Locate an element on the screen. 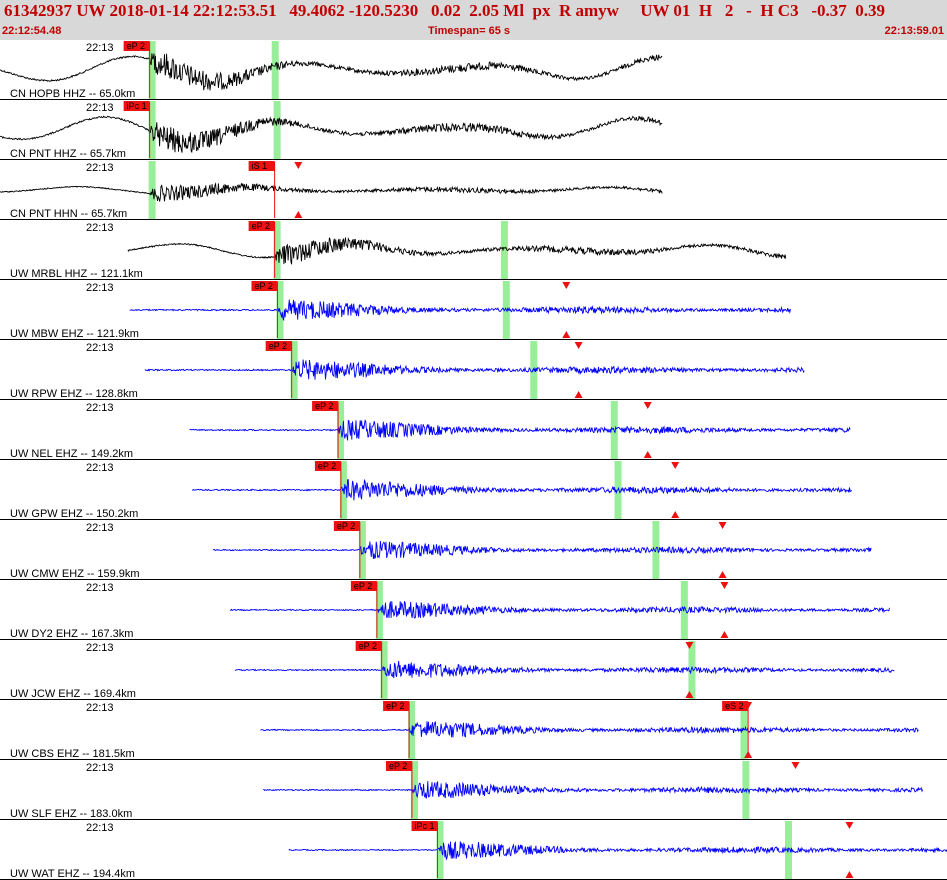  station-label: UW DY2 EHZ -- 167.3km is located at coordinates (71, 634).